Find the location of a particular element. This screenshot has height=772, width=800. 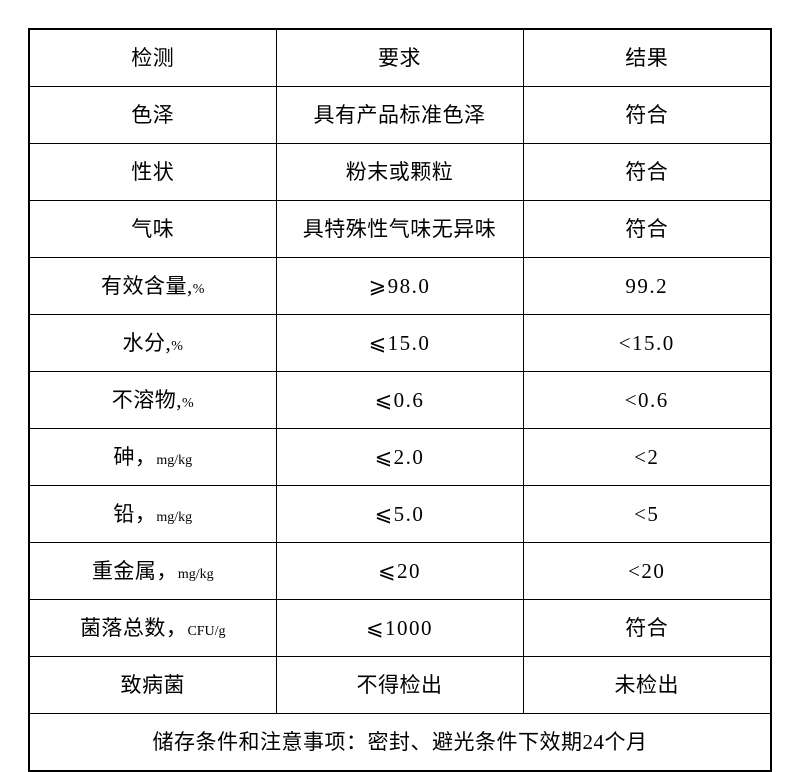

cell-requirement: ⩽15.0 is located at coordinates (399, 343).